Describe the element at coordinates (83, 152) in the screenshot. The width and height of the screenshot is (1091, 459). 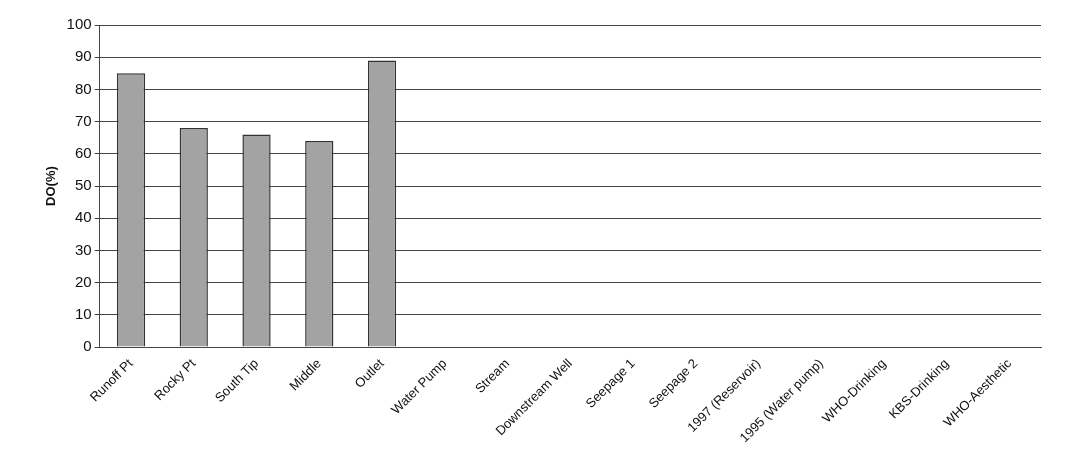
I see `y-tick-label: 60` at that location.